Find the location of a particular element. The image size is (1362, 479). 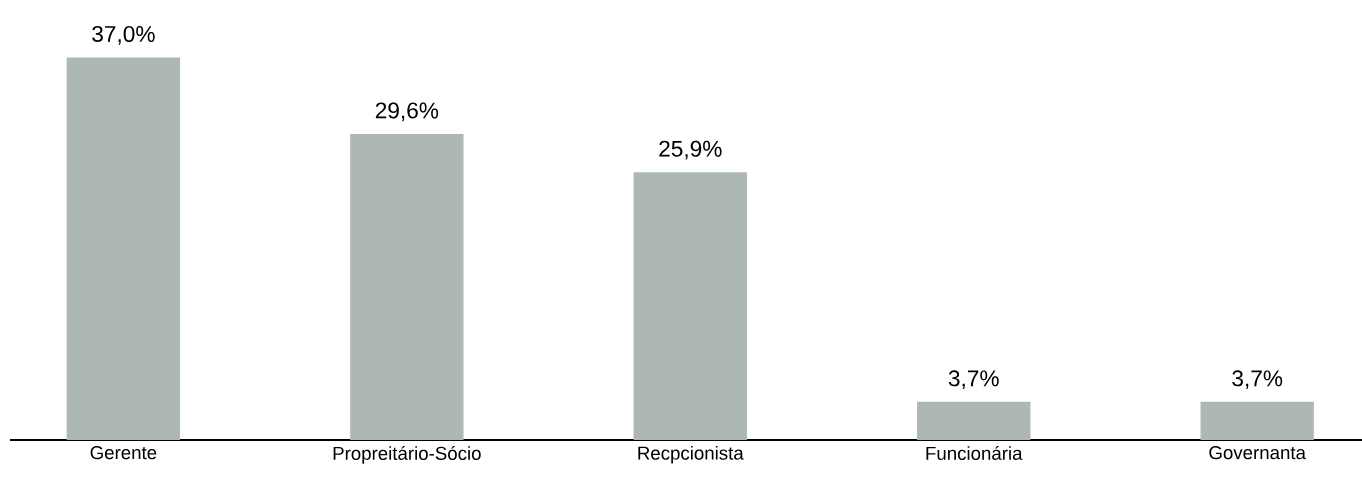

x-tick-label: Gerente is located at coordinates (123, 453).